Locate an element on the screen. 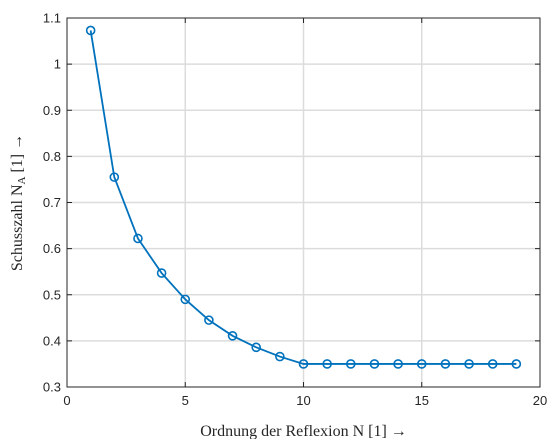 The height and width of the screenshot is (444, 551). y-axis-label-tail: [1] → is located at coordinates (17, 155).